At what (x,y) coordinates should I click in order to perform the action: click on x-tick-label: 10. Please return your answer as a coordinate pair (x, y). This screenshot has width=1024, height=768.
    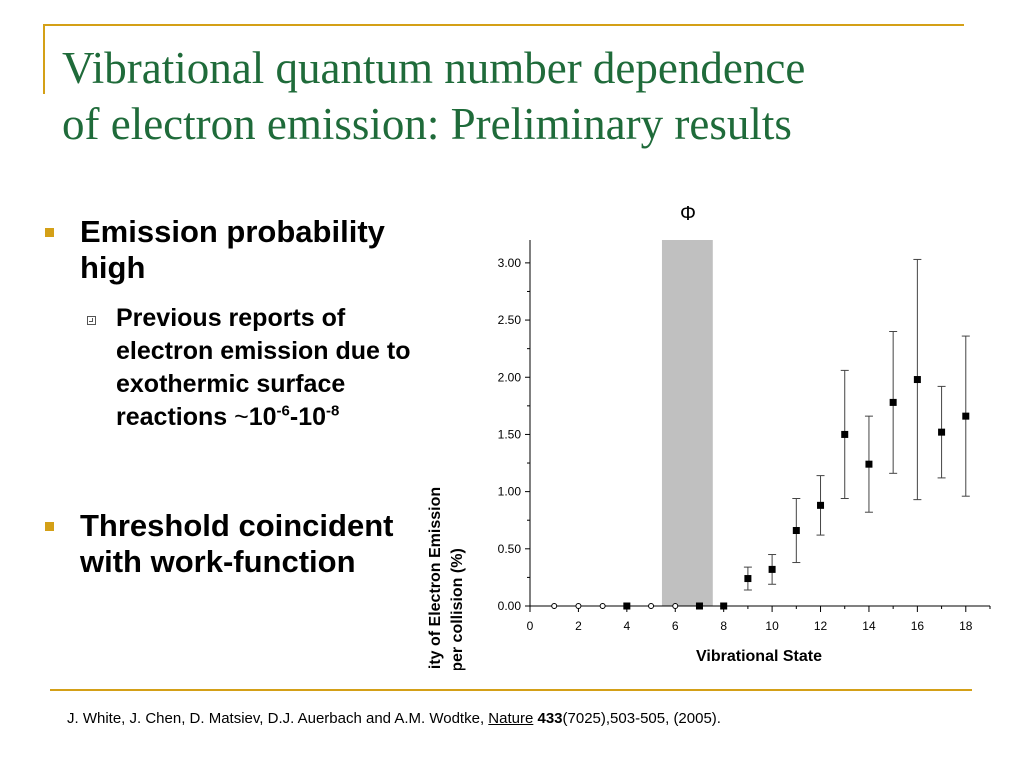
    Looking at the image, I should click on (772, 626).